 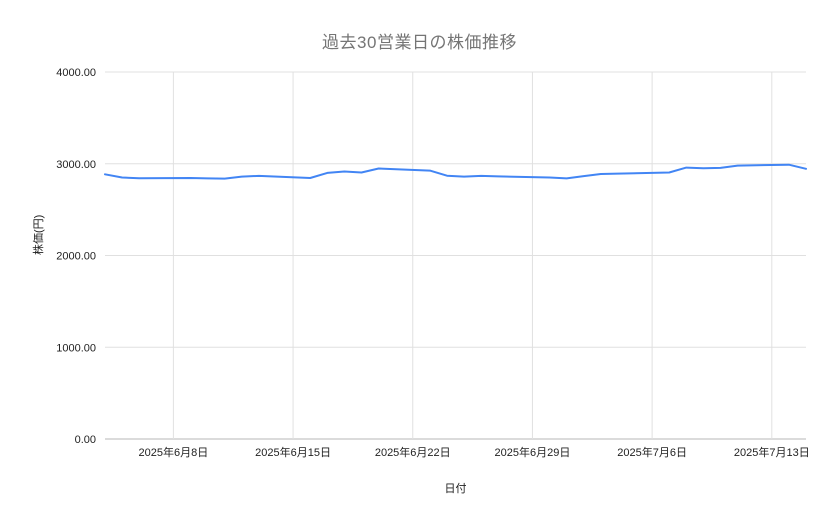 I want to click on x-tick-label: 2025年7月6日, so click(x=652, y=452).